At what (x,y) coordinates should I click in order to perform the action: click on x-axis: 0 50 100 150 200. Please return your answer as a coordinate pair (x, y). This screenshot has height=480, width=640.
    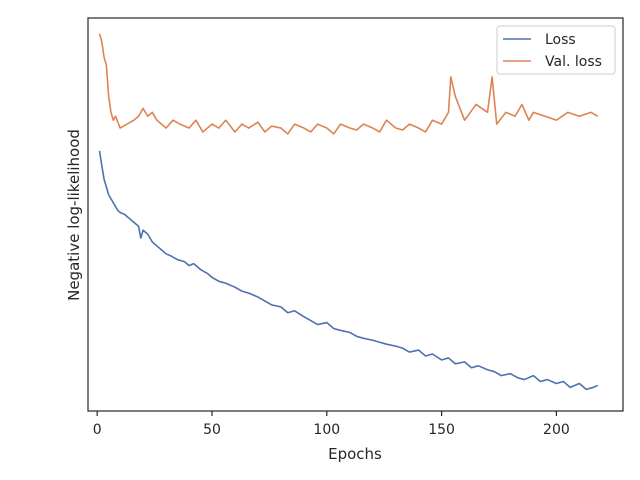
    Looking at the image, I should click on (331, 424).